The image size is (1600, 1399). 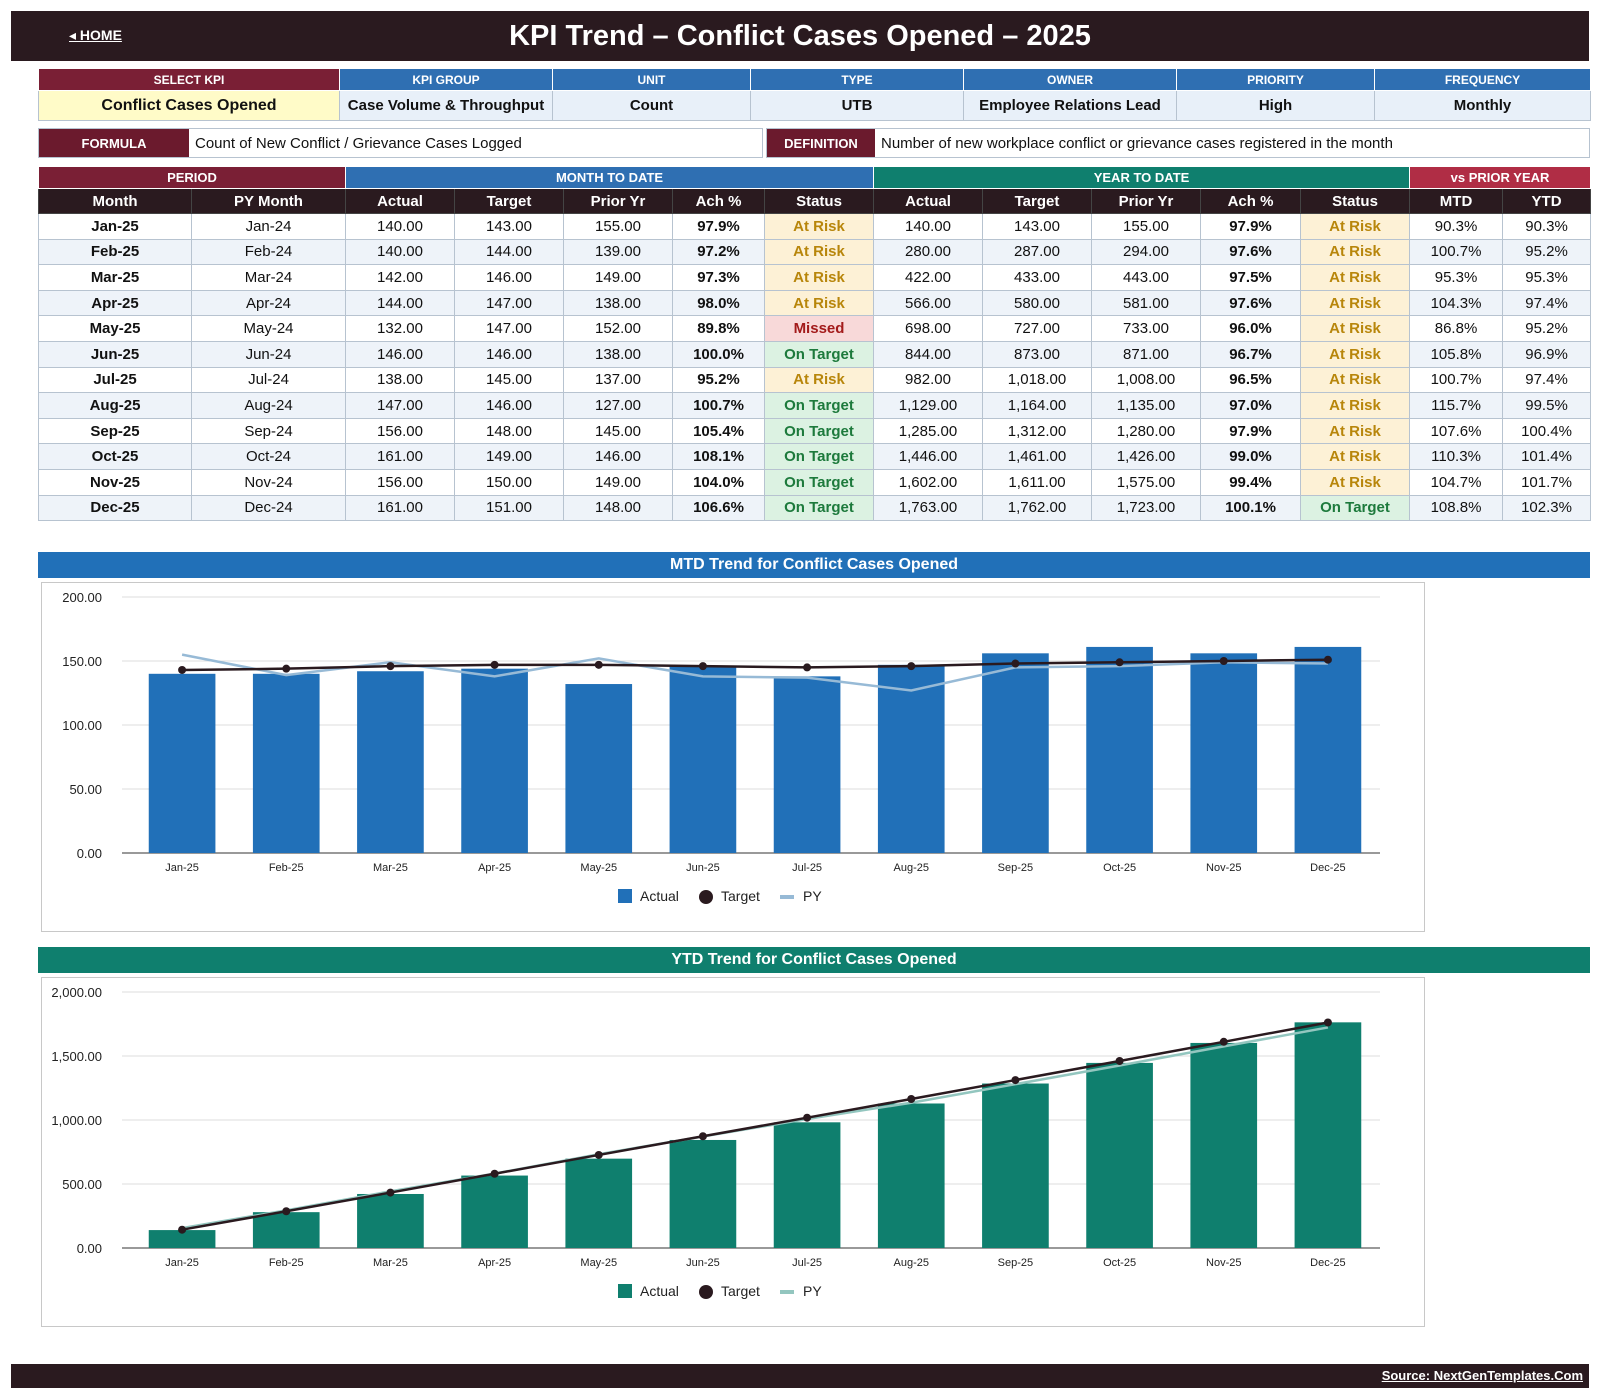 What do you see at coordinates (1250, 456) in the screenshot?
I see `table-cell-ytd-ach: 99.0%` at bounding box center [1250, 456].